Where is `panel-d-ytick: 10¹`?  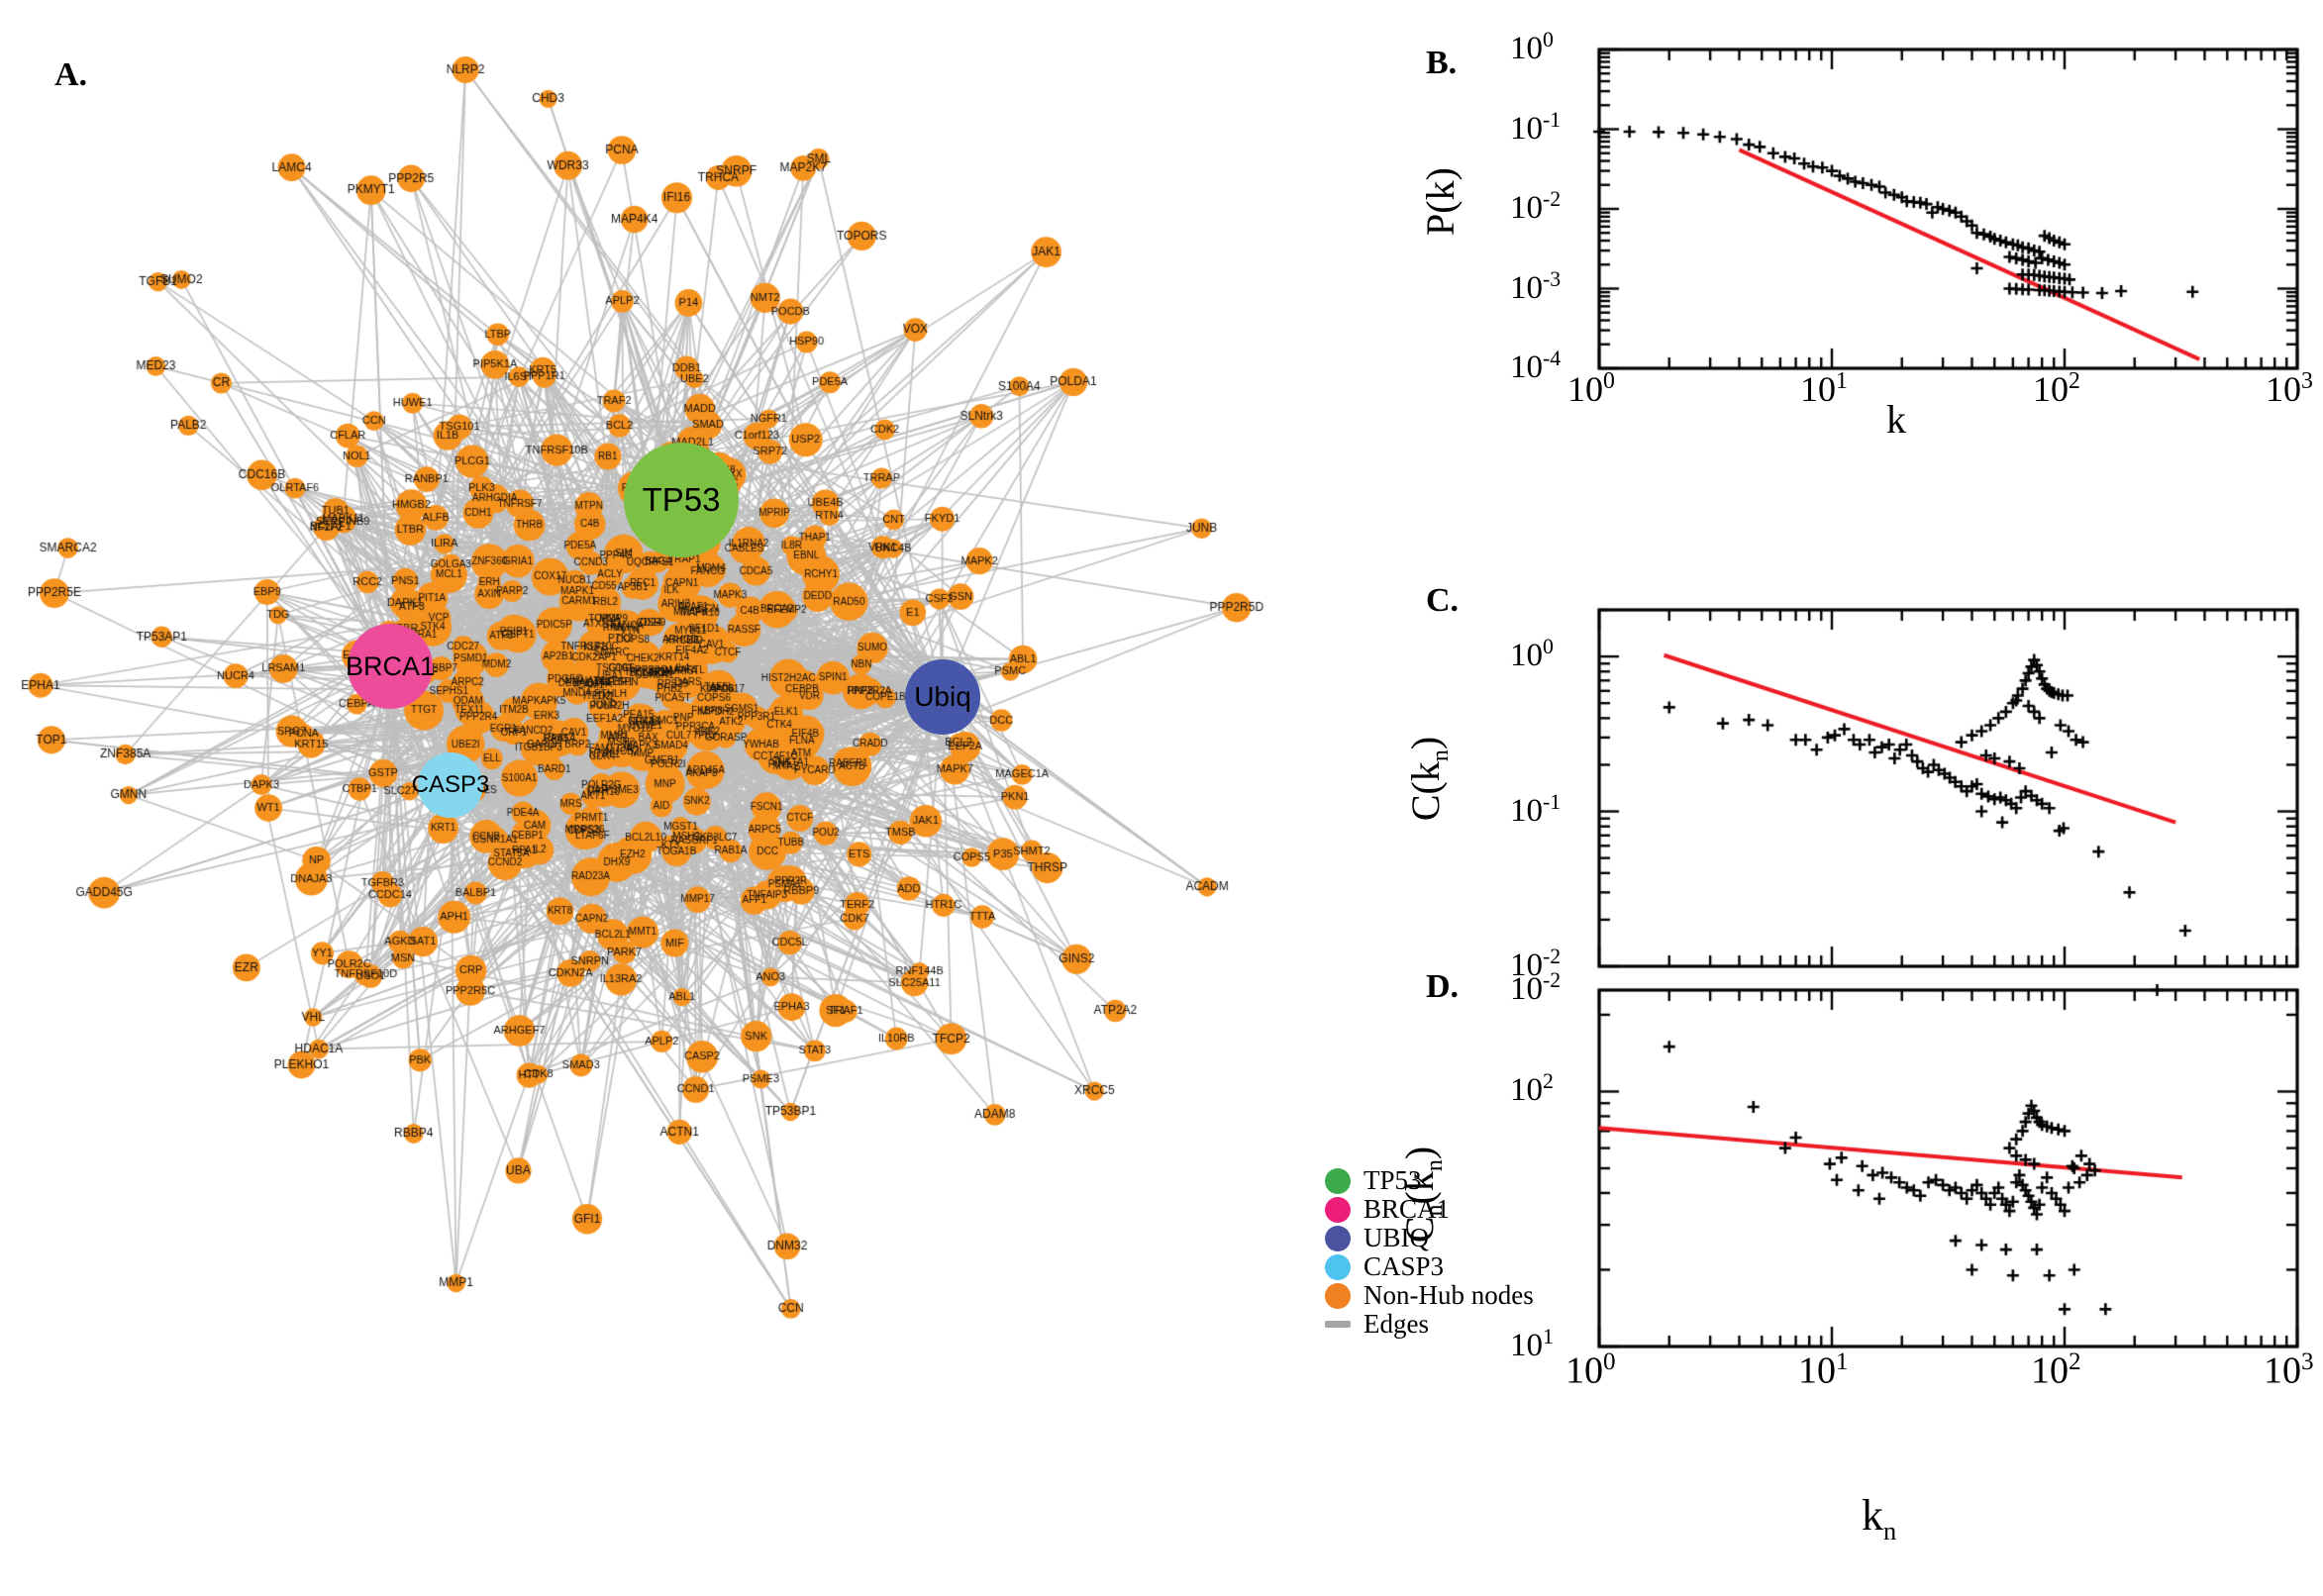 panel-d-ytick: 10¹ is located at coordinates (1532, 1344).